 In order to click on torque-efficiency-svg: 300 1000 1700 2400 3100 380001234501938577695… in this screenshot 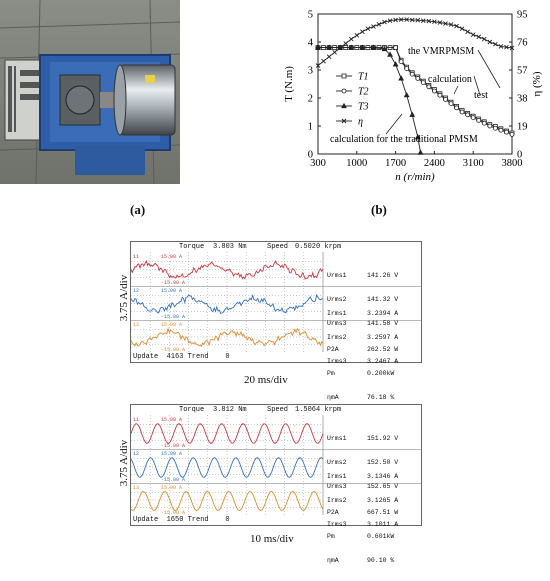, I will do `click(413, 97)`.